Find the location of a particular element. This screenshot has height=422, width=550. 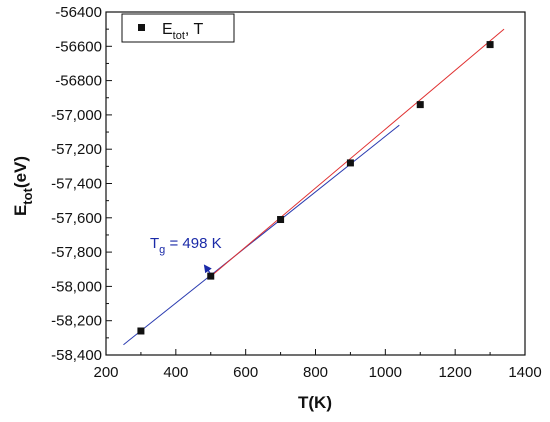

x-axis: 200 400 600 800 1000 1200 1400 is located at coordinates (317, 365).